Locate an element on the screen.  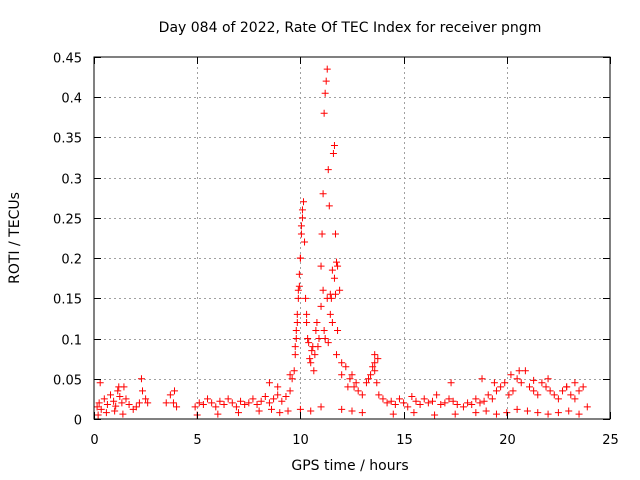
x-tick-label: 15 is located at coordinates (404, 440).